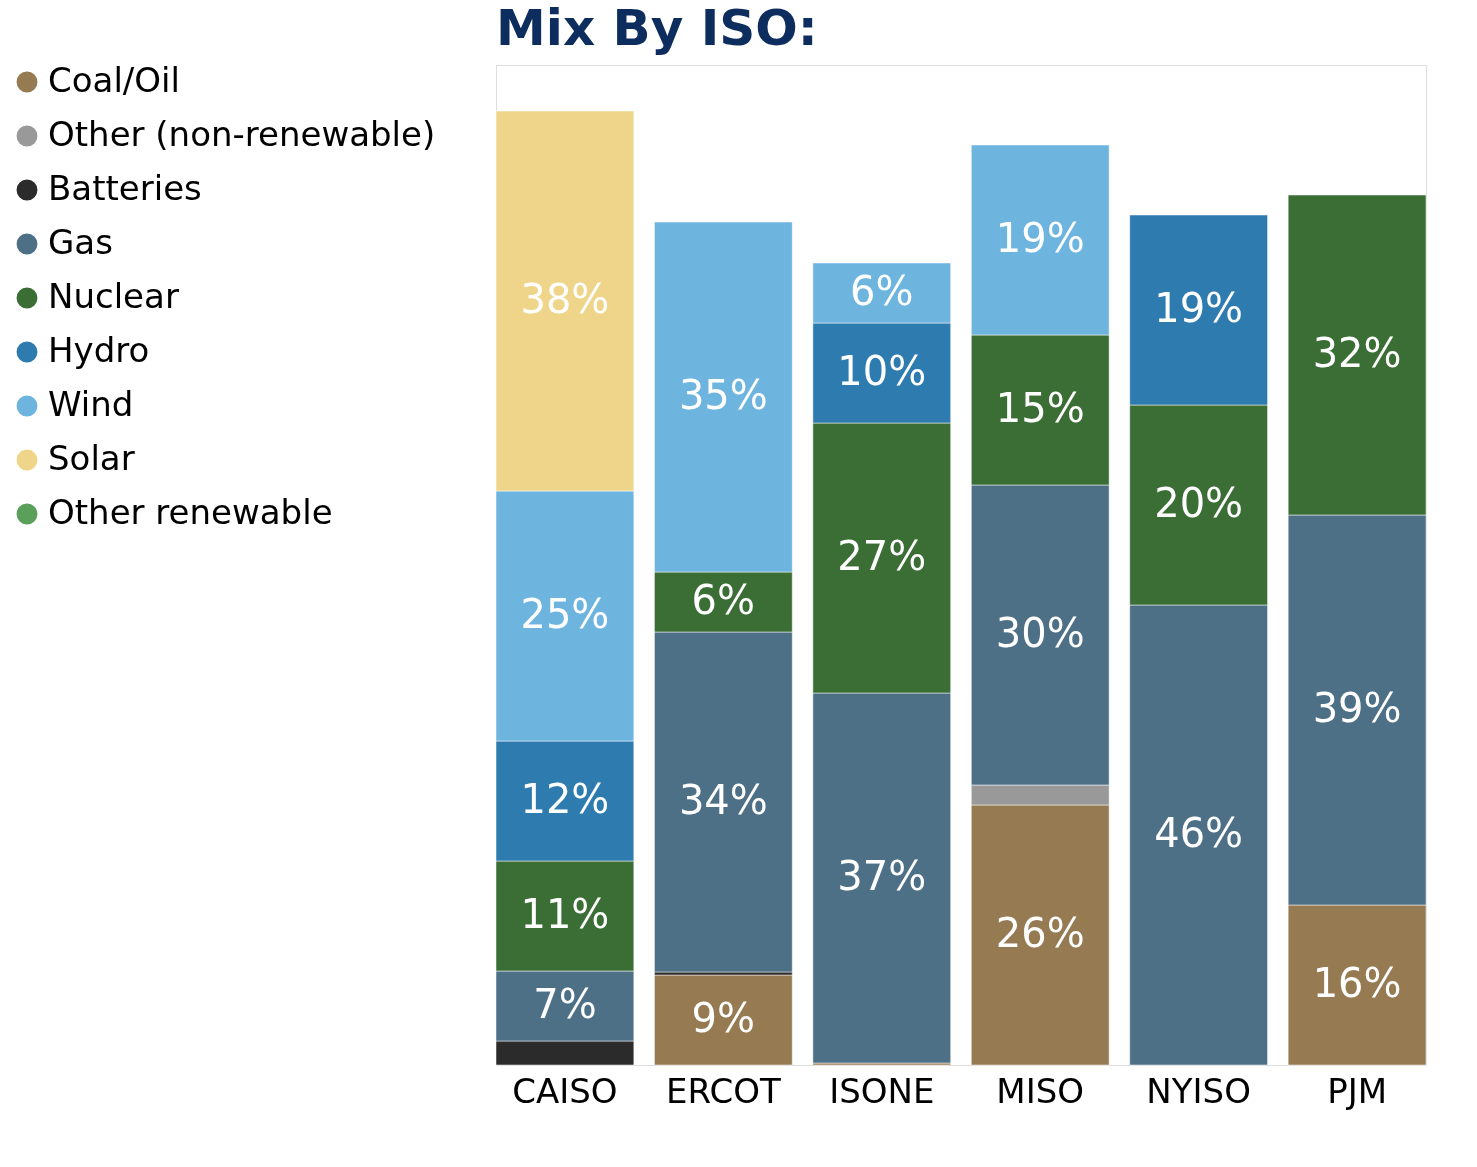  What do you see at coordinates (91, 458) in the screenshot?
I see `legend-label: Solar` at bounding box center [91, 458].